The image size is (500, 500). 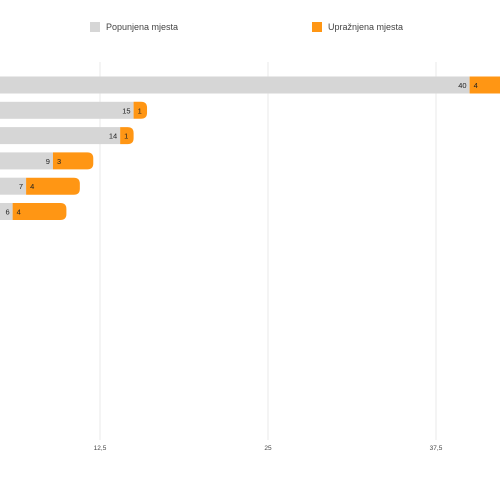 I want to click on data-label-filled: 40, so click(x=462, y=85).